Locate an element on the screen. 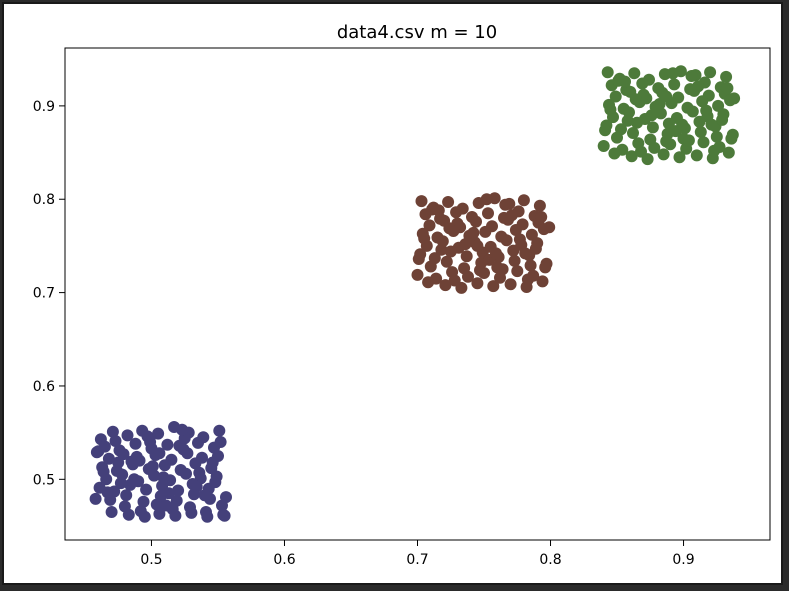 The height and width of the screenshot is (591, 789). y-tick-label: 0.5 is located at coordinates (44, 480).